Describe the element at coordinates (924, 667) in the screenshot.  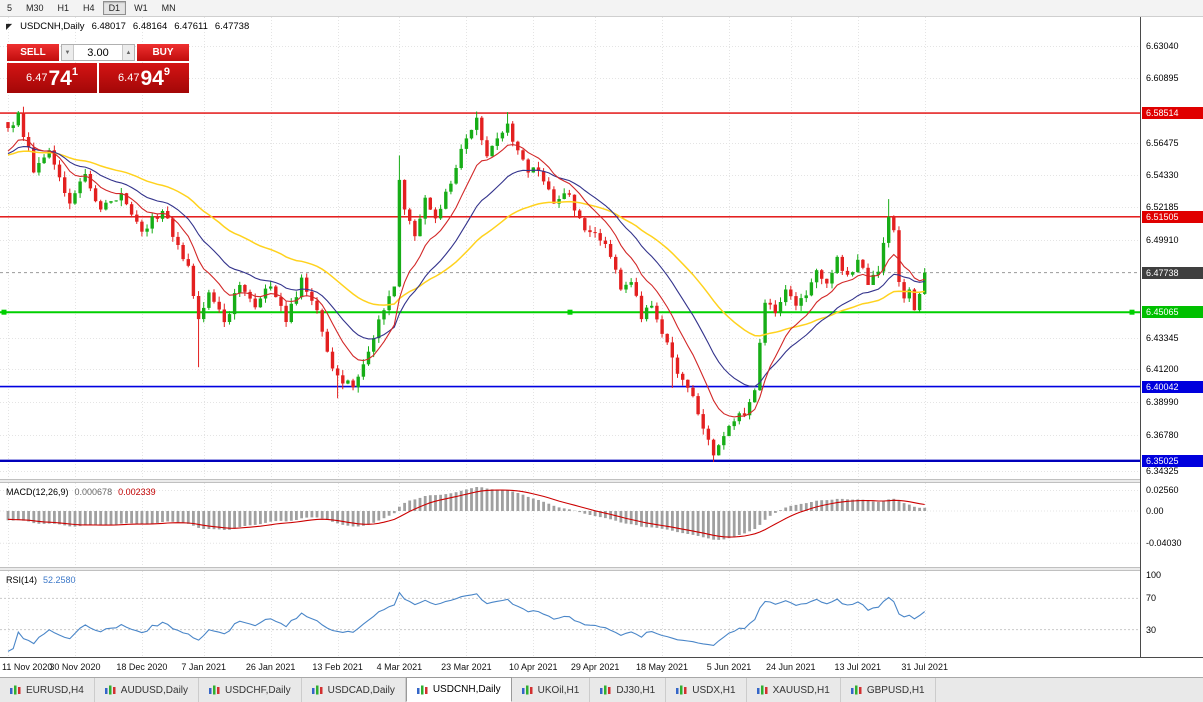
I see `date-label: 31 Jul 2021` at that location.